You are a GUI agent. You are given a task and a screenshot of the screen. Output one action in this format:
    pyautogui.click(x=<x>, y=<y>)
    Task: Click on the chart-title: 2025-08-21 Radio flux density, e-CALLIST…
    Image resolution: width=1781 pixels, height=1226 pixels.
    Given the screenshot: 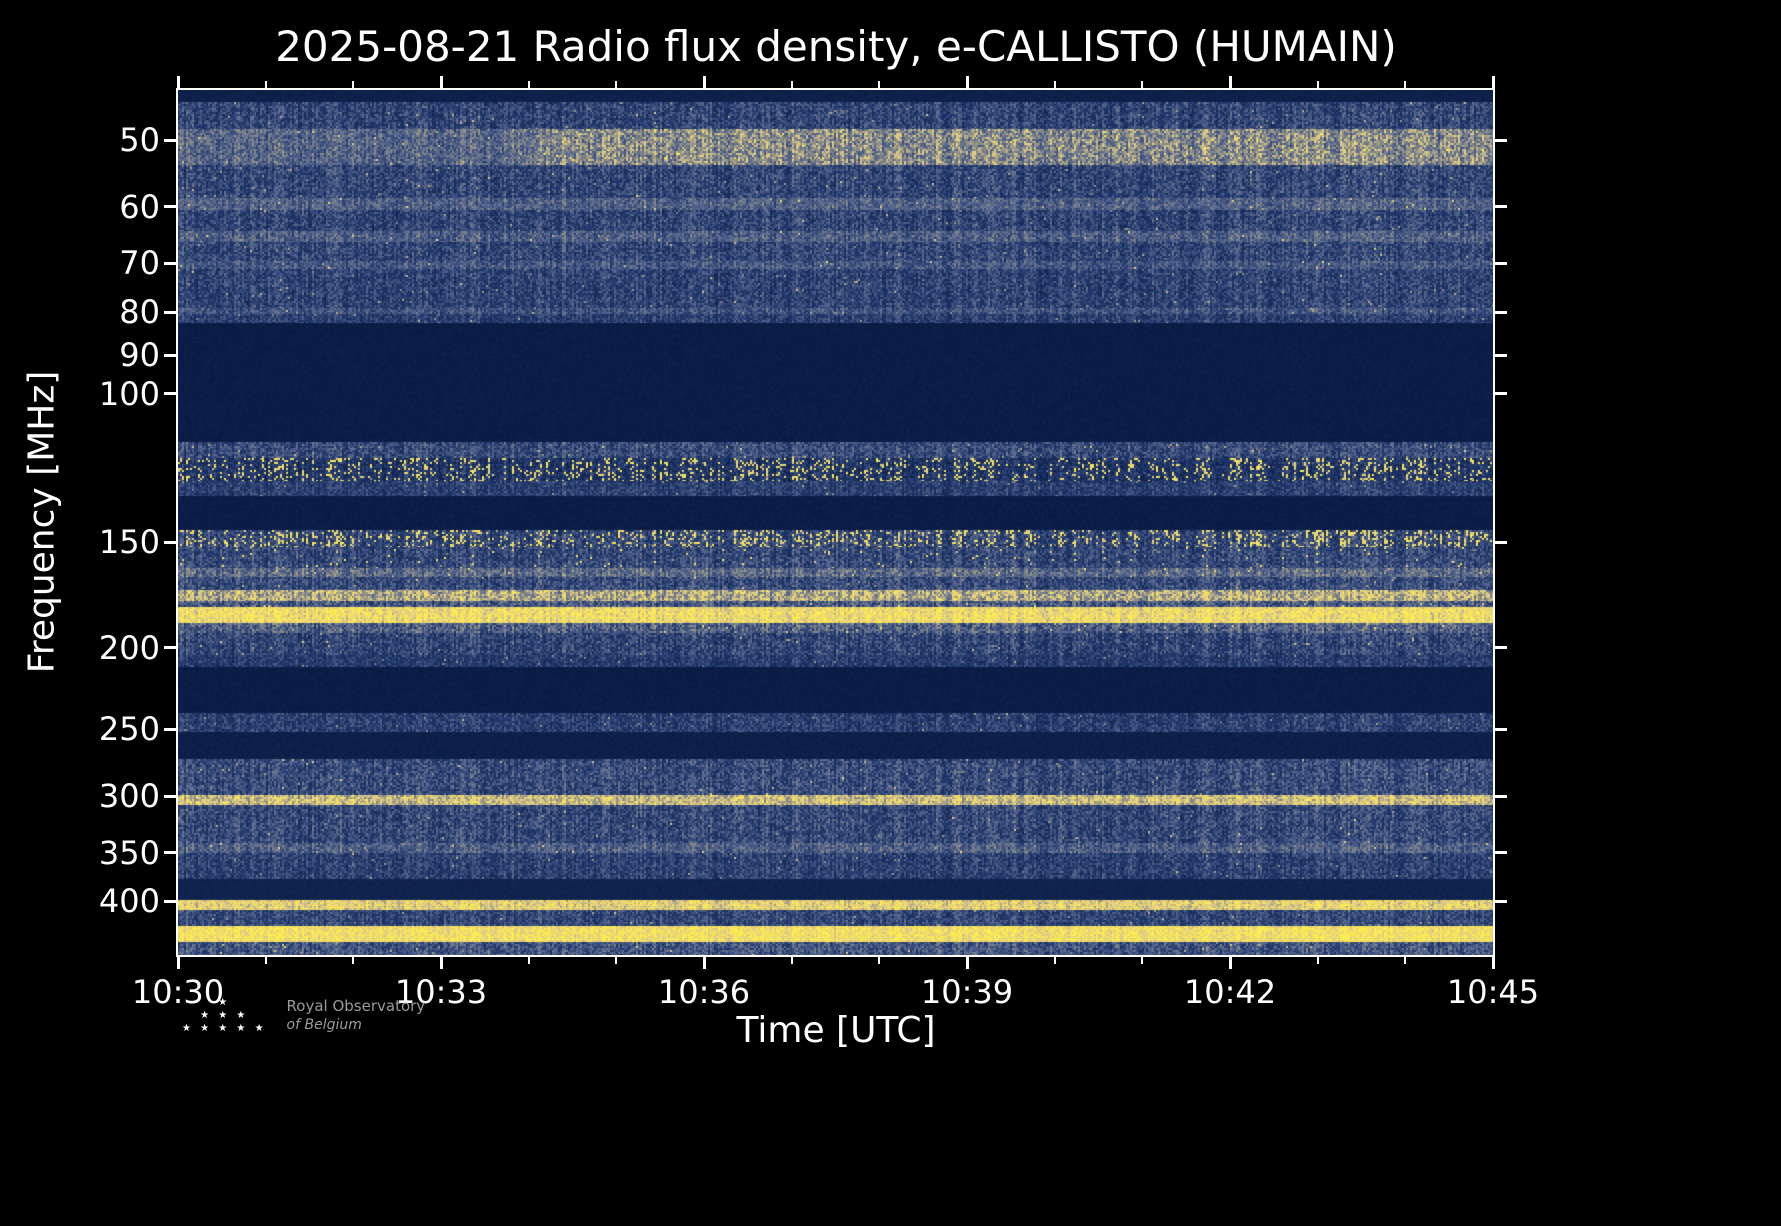 What is the action you would take?
    pyautogui.click(x=836, y=46)
    